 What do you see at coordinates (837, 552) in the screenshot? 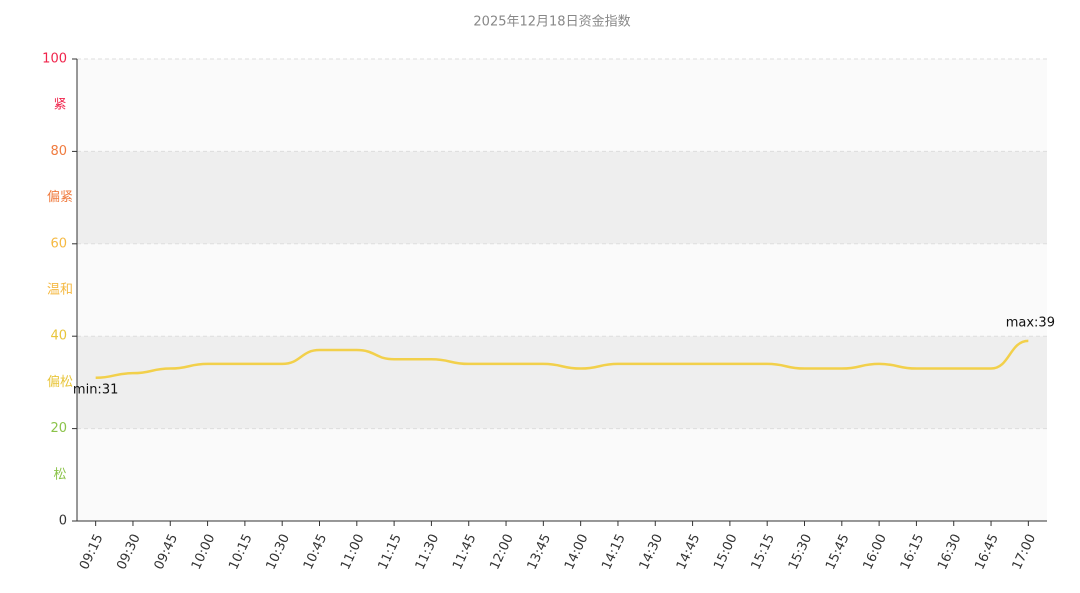
I see `x-tick-label: 15:45` at bounding box center [837, 552].